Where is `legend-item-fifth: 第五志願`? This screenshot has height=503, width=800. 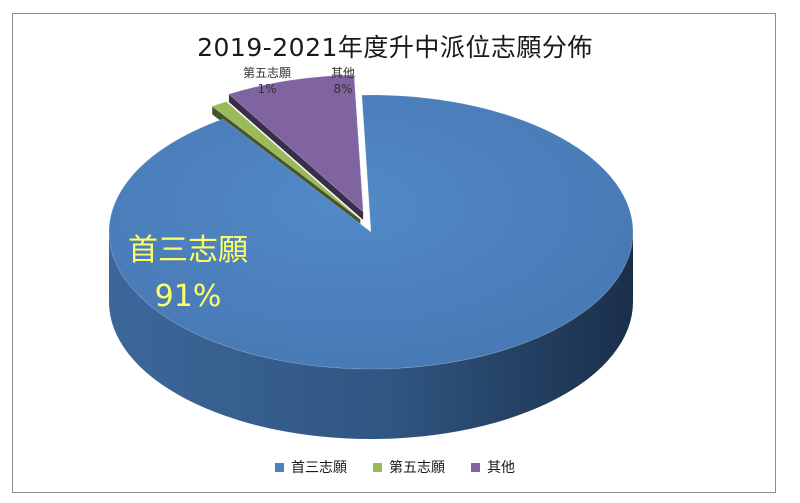 legend-item-fifth: 第五志願 is located at coordinates (409, 467).